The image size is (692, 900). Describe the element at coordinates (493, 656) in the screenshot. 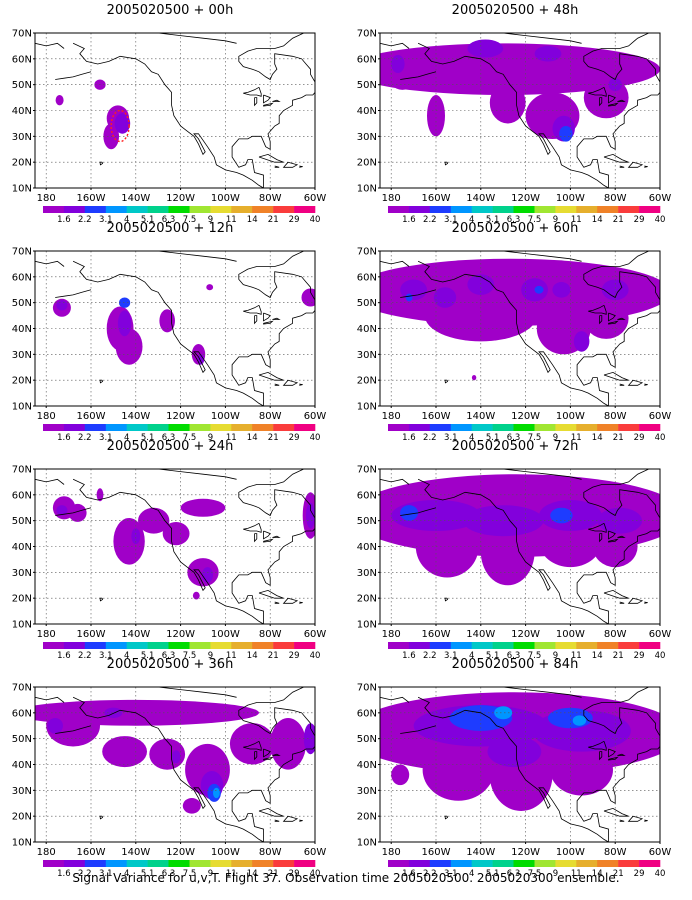

I see `colorbar-label: 5.1` at that location.